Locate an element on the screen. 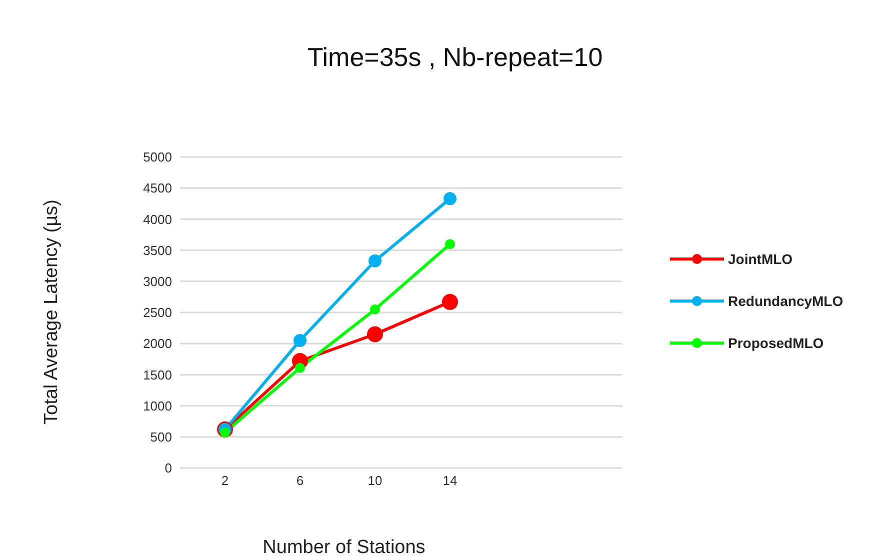 The width and height of the screenshot is (890, 559). y-tick-label: 500 is located at coordinates (161, 437).